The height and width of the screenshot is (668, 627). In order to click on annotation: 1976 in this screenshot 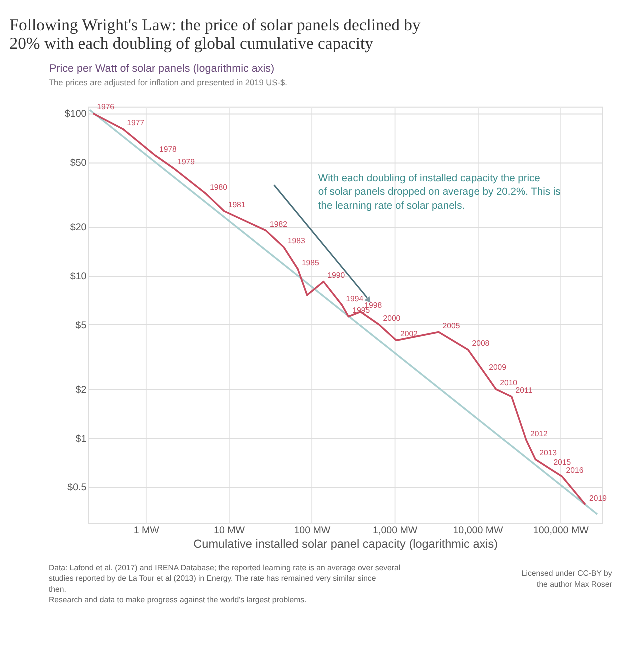, I will do `click(106, 107)`.